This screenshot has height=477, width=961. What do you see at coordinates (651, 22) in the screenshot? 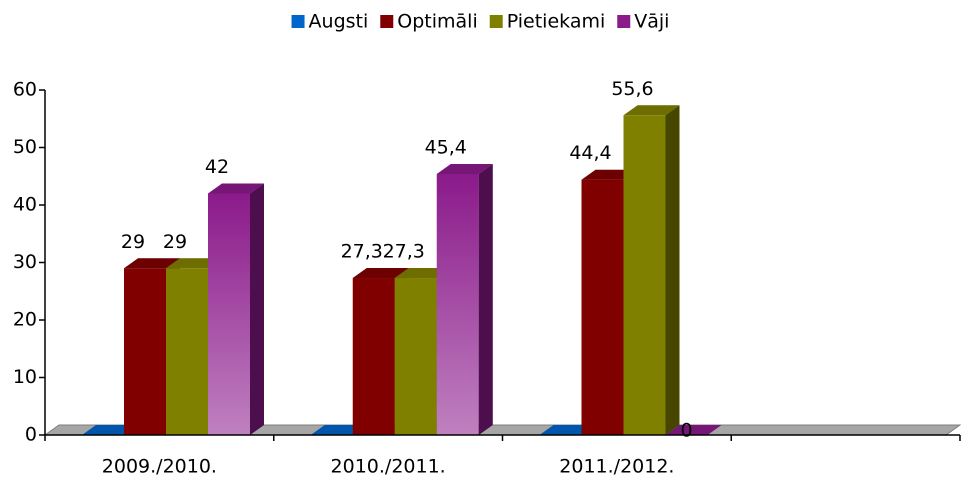
I see `legend-label: Vāji` at bounding box center [651, 22].